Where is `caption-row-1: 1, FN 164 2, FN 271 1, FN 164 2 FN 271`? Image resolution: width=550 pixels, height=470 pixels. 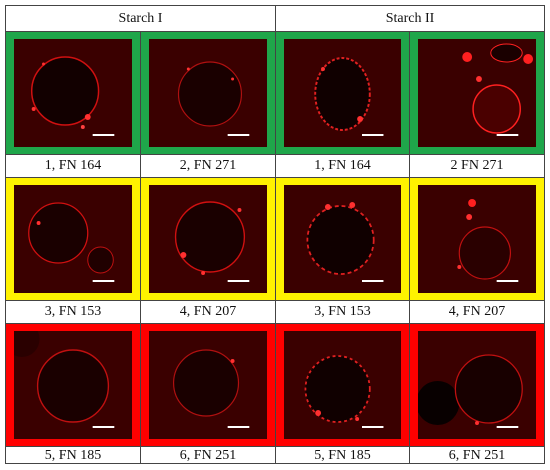
caption-row-1: 1, FN 164 2, FN 271 1, FN 164 2 FN 271 is located at coordinates (275, 166).